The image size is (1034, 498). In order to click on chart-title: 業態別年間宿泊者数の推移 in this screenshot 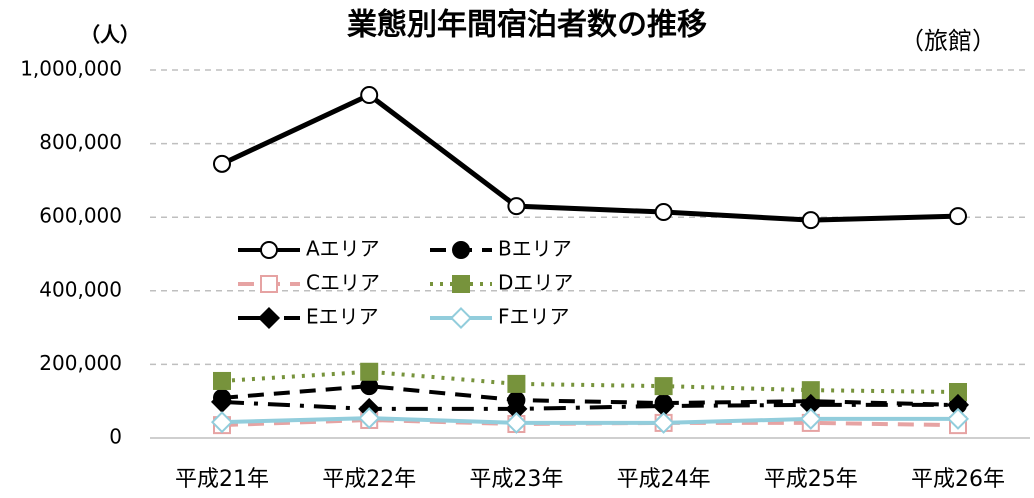, I will do `click(527, 25)`.